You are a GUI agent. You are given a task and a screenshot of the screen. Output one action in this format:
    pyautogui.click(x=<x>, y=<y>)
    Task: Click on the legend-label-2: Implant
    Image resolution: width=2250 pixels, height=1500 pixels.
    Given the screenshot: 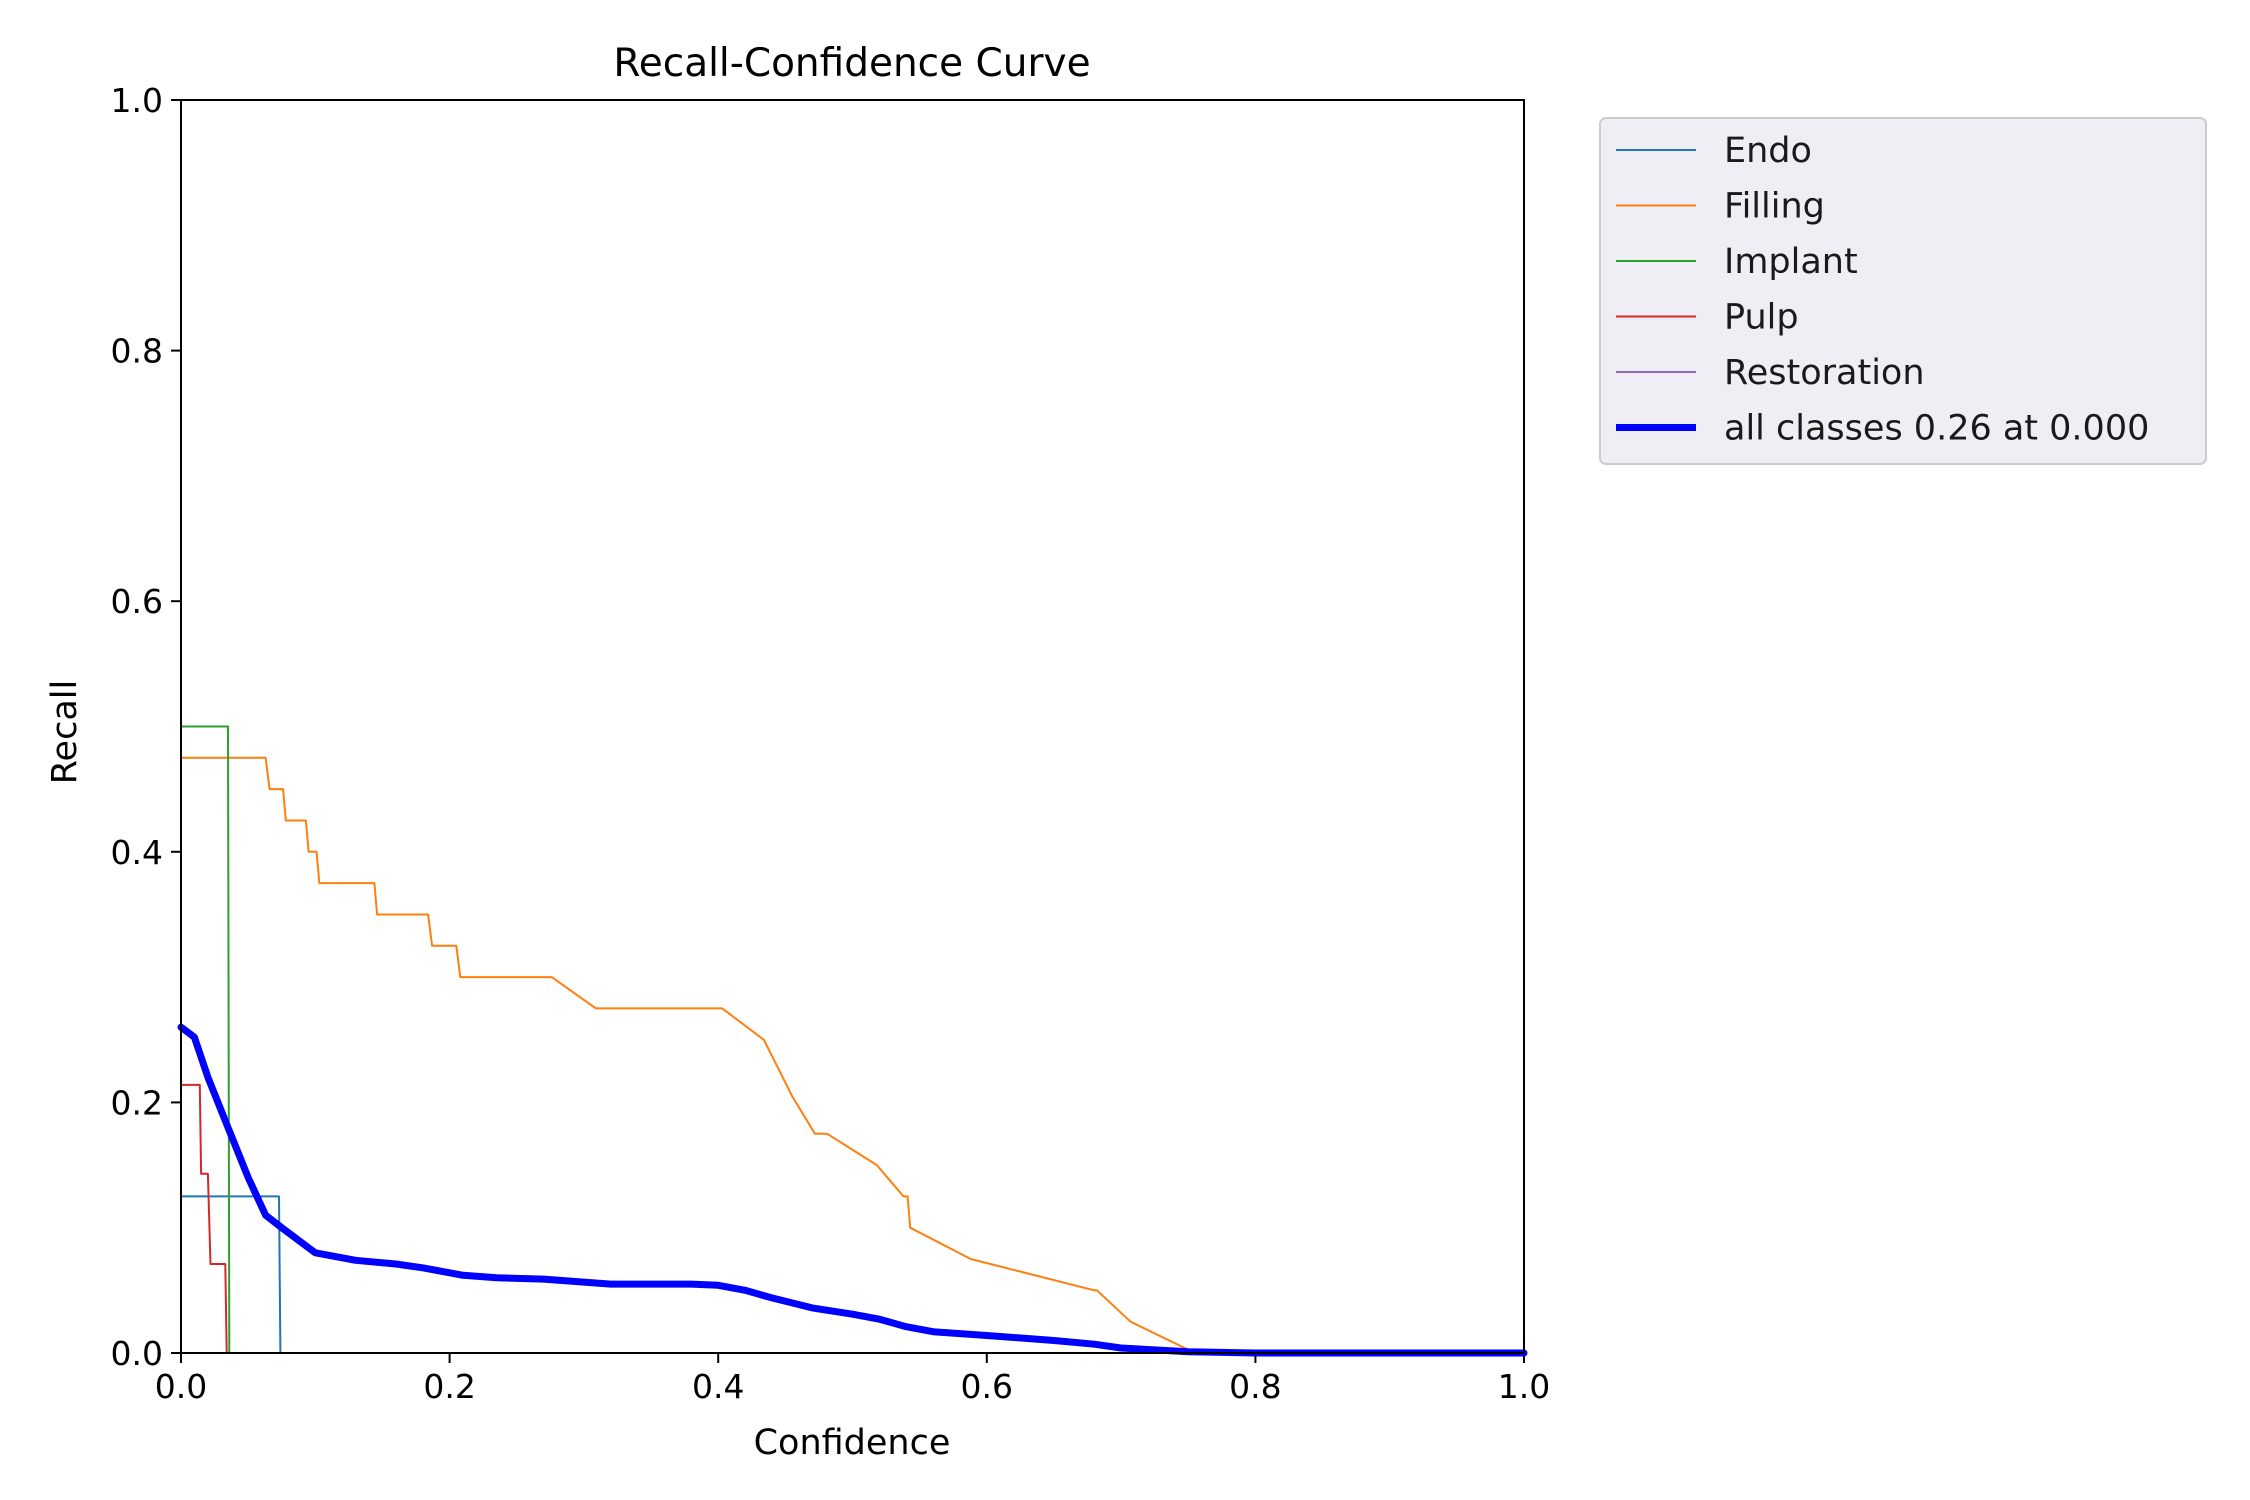 What is the action you would take?
    pyautogui.click(x=1791, y=262)
    